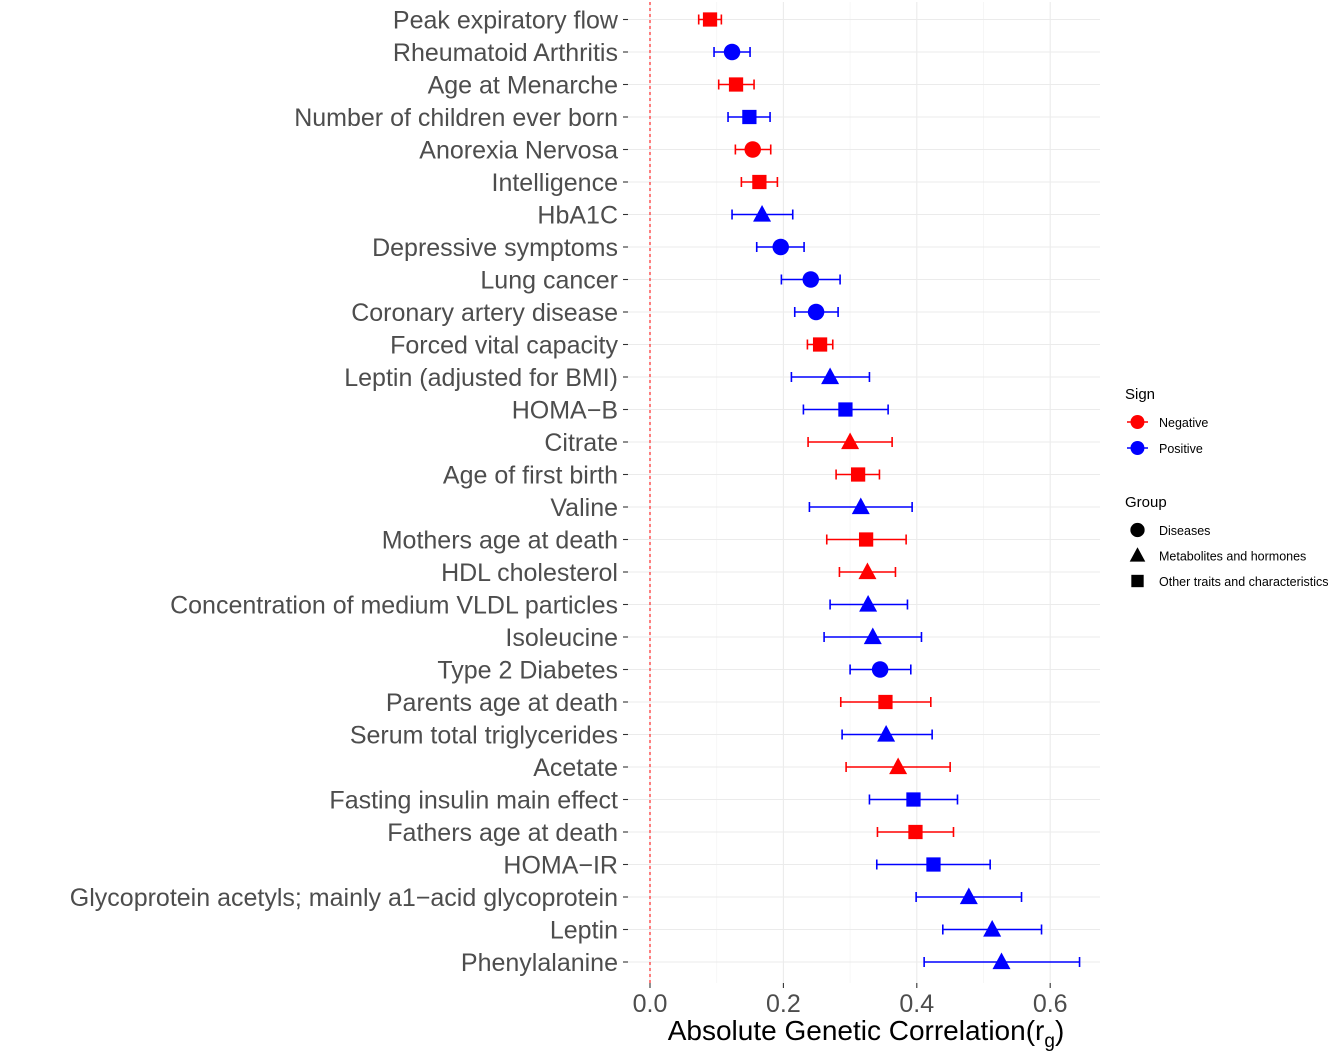  Describe the element at coordinates (523, 86) in the screenshot. I see `y-tick-label: Age at Menarche` at that location.